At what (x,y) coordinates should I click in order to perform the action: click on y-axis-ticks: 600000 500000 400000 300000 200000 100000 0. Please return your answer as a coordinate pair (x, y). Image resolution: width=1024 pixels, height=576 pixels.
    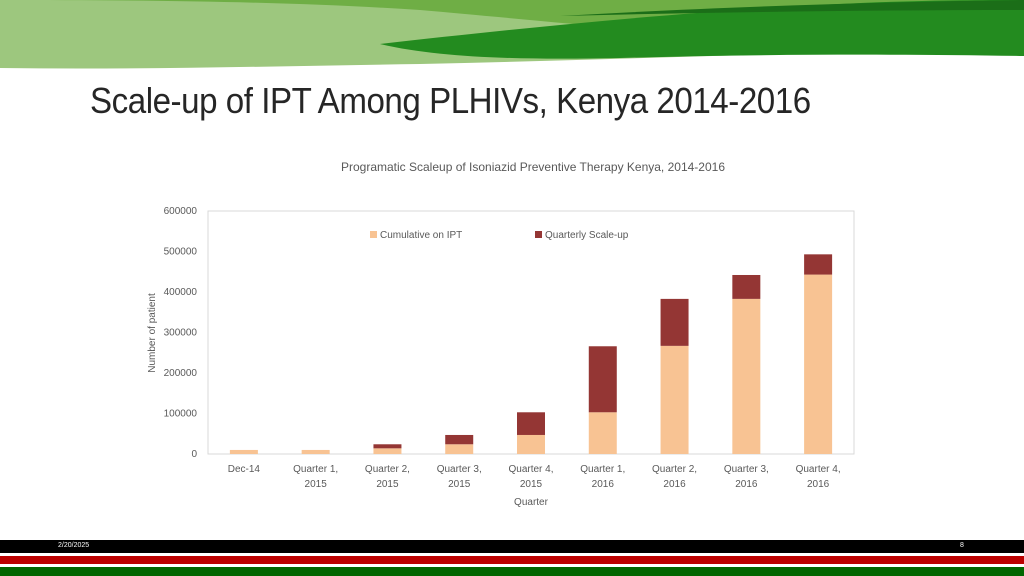
    Looking at the image, I should click on (181, 333).